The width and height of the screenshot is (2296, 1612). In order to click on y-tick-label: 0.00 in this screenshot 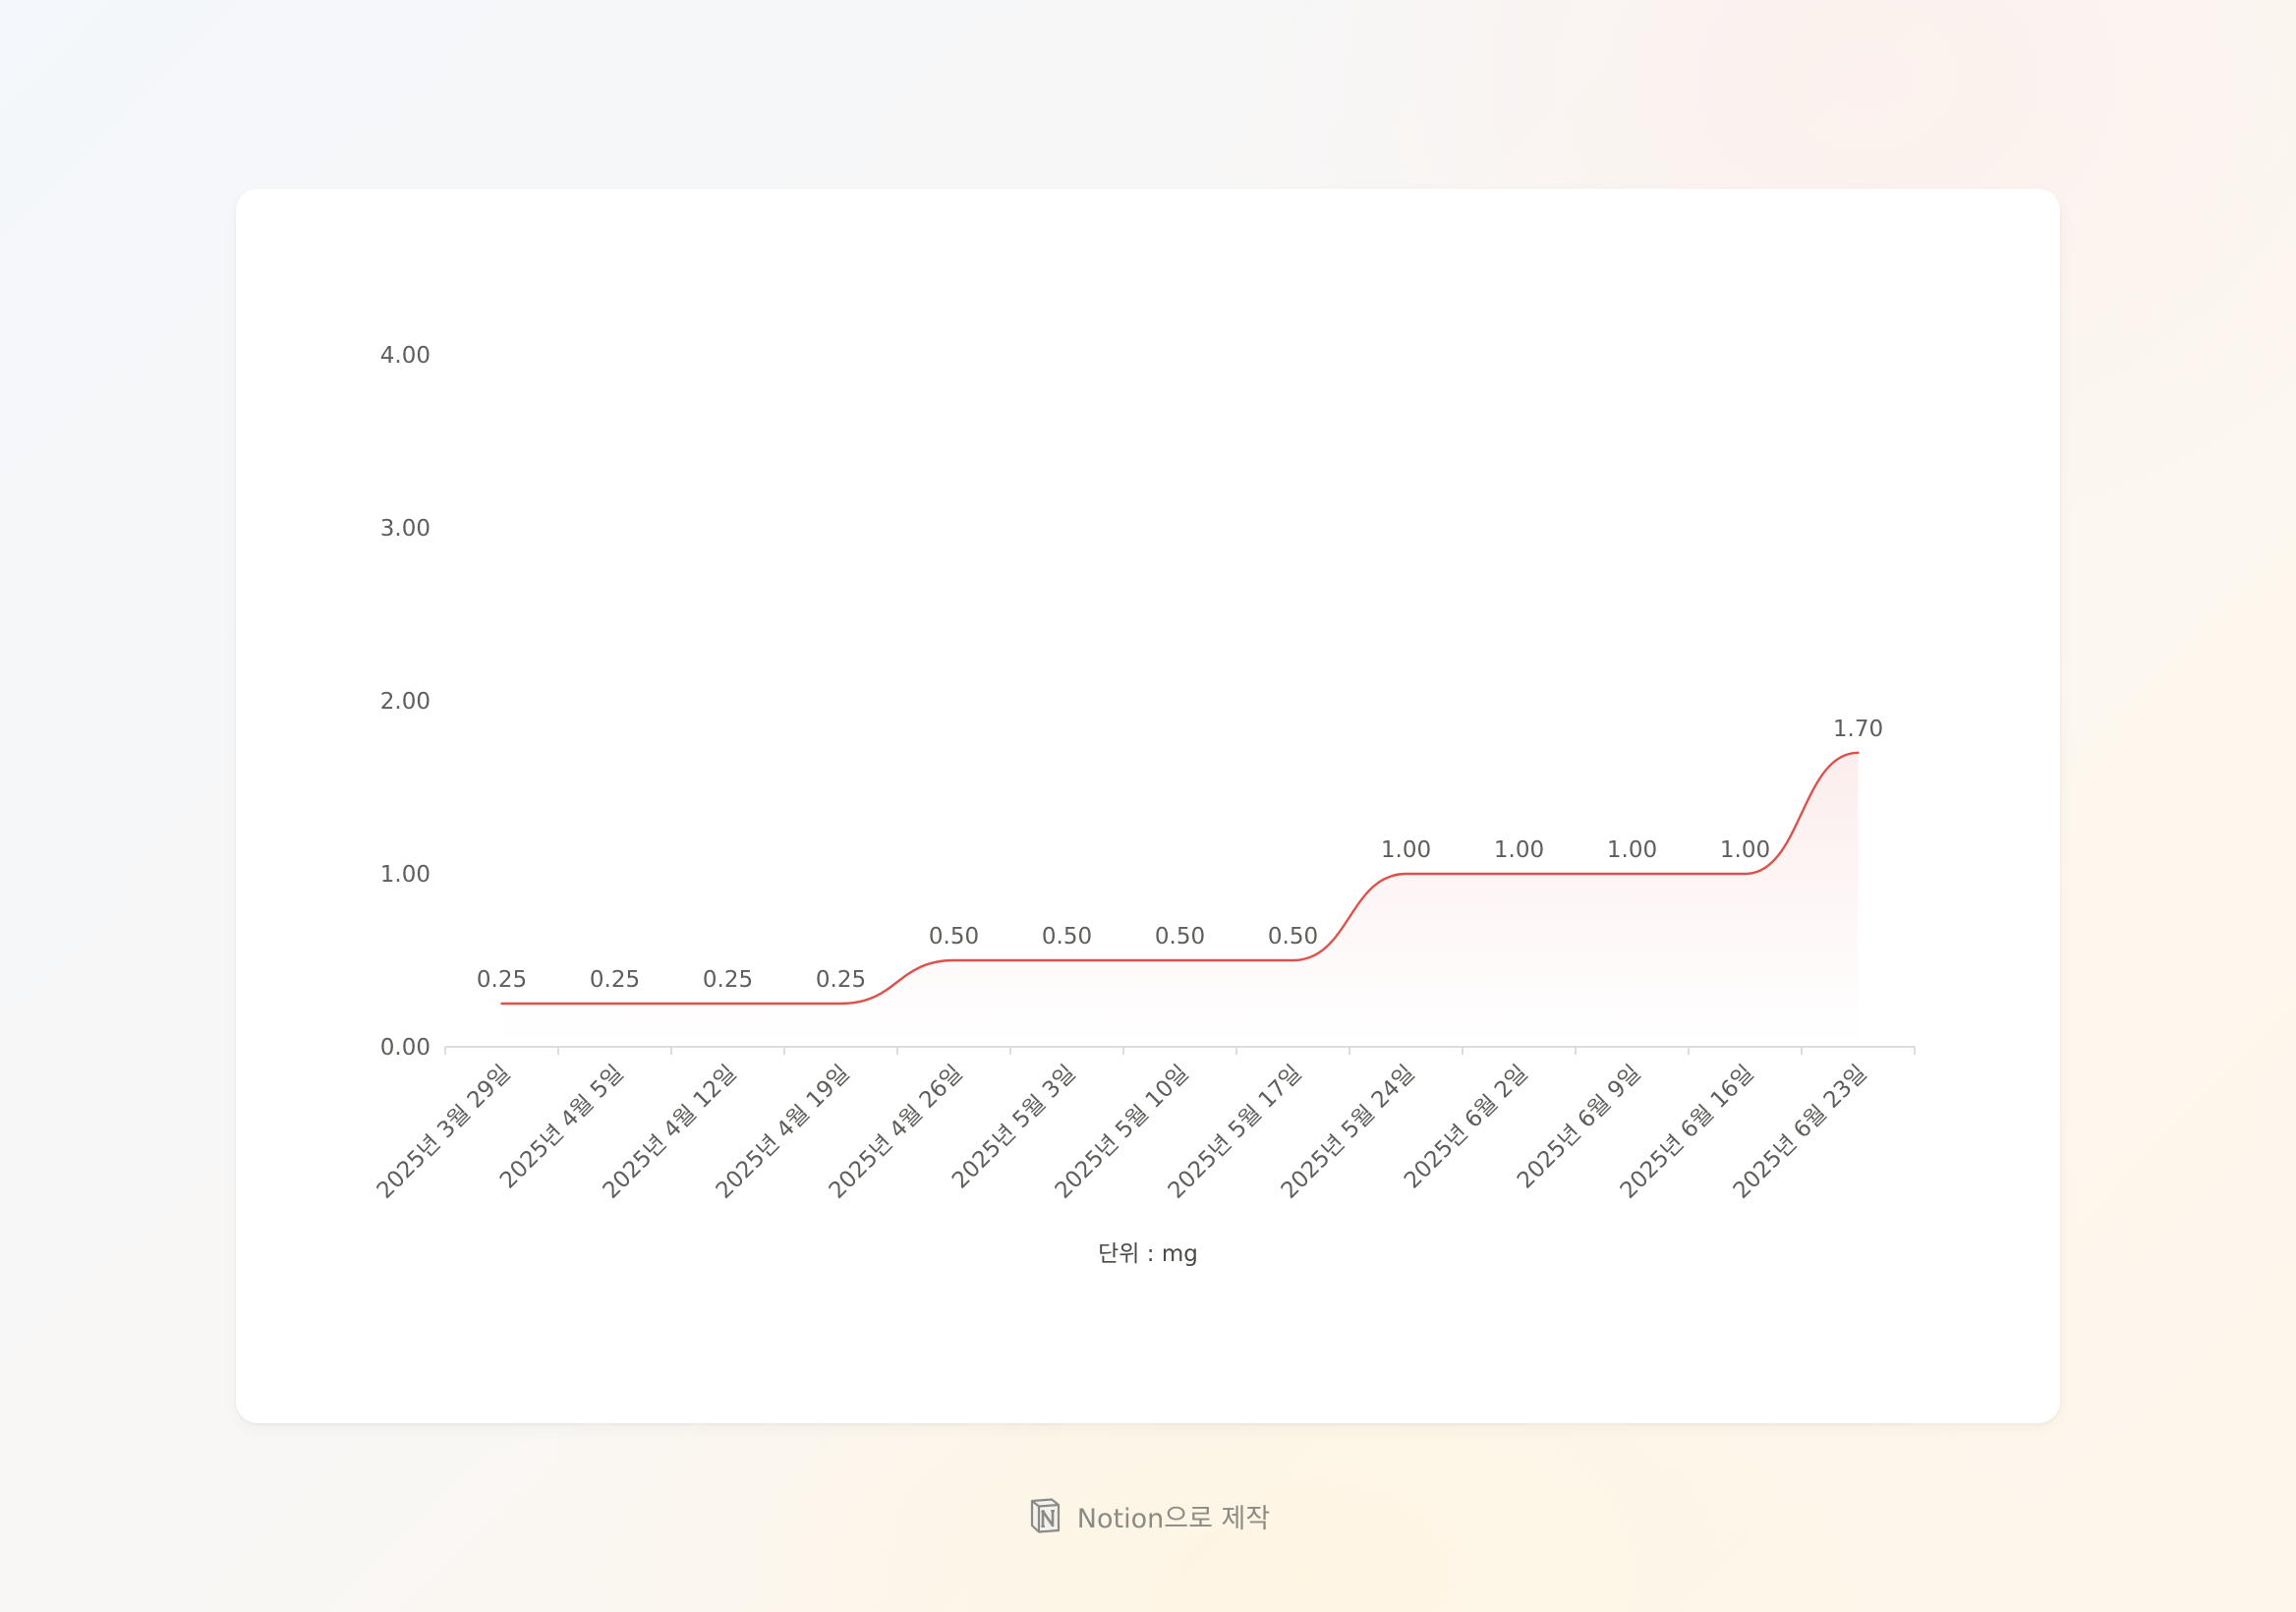, I will do `click(405, 1048)`.